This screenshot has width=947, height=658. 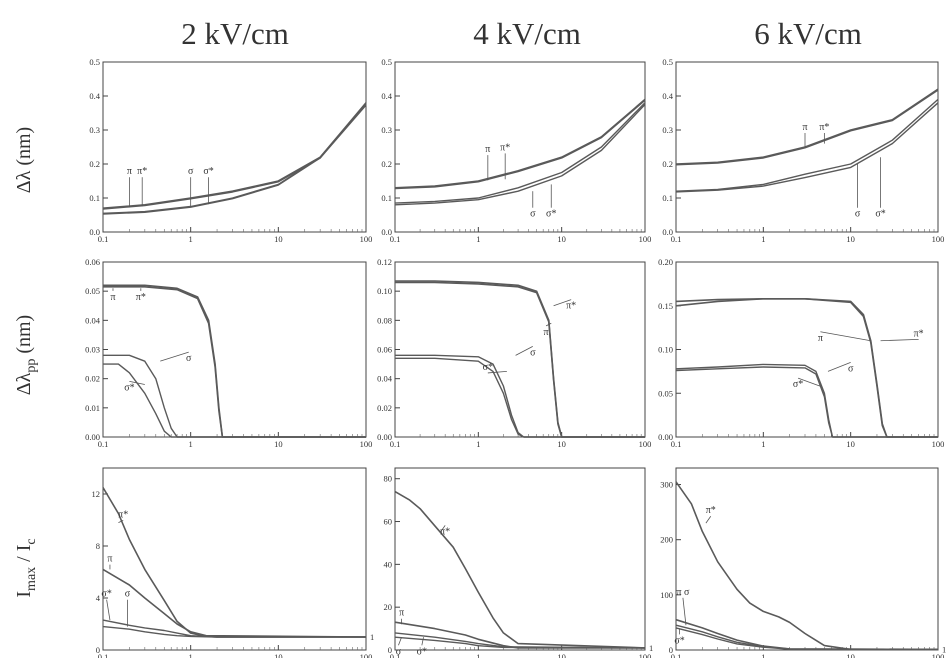 What do you see at coordinates (92, 350) in the screenshot?
I see `y-tick-label: 0.03` at bounding box center [92, 350].